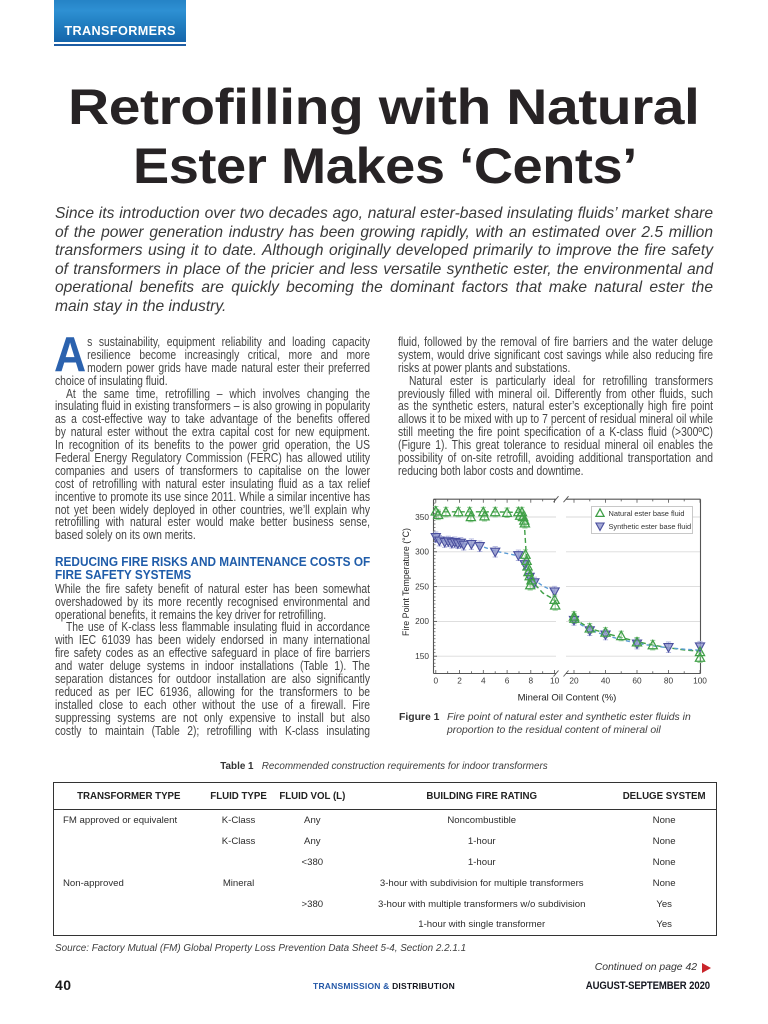  What do you see at coordinates (606, 681) in the screenshot?
I see `svg-text: 40` at bounding box center [606, 681].